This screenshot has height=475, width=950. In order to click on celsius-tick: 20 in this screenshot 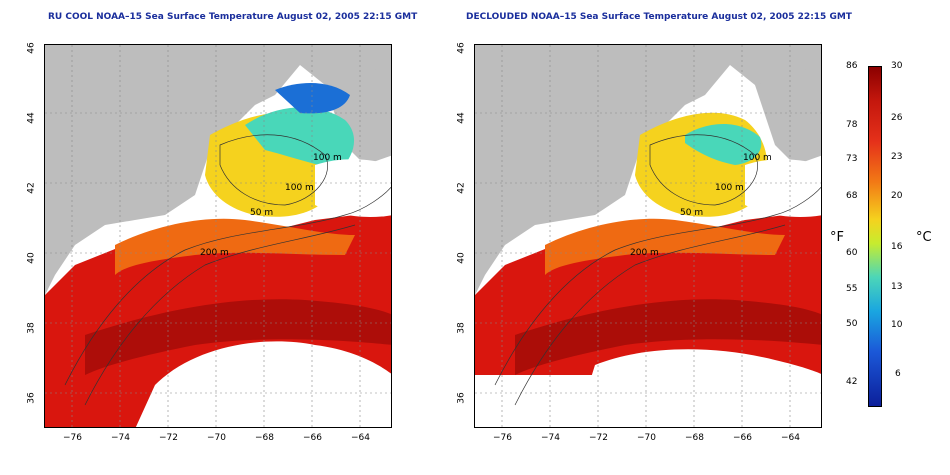, I will do `click(897, 196)`.